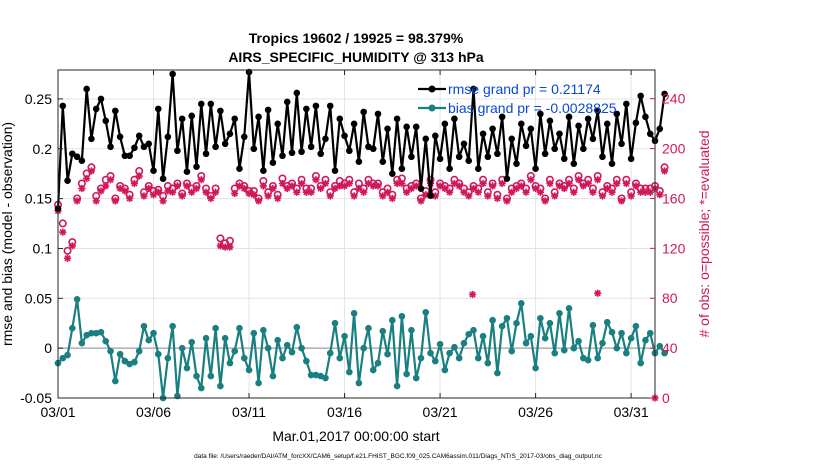  What do you see at coordinates (43, 149) in the screenshot?
I see `y-left-tick-label-5: 0.2` at bounding box center [43, 149].